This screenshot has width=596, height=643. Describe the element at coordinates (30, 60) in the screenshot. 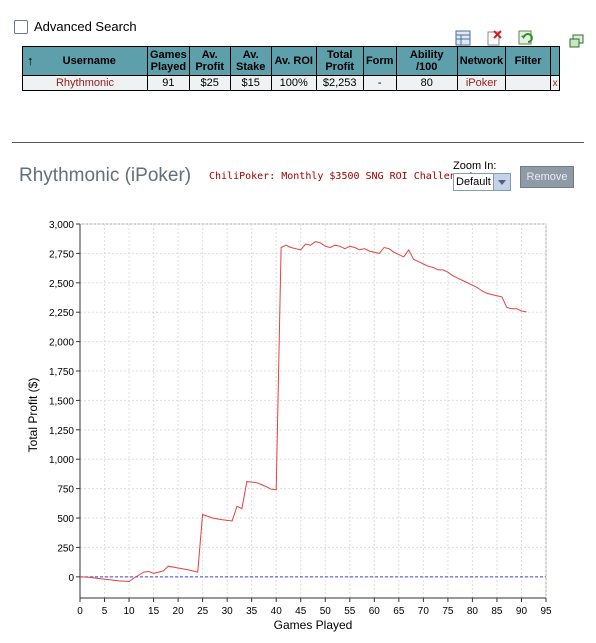

I see `sort-arrow-icon: ↑` at that location.